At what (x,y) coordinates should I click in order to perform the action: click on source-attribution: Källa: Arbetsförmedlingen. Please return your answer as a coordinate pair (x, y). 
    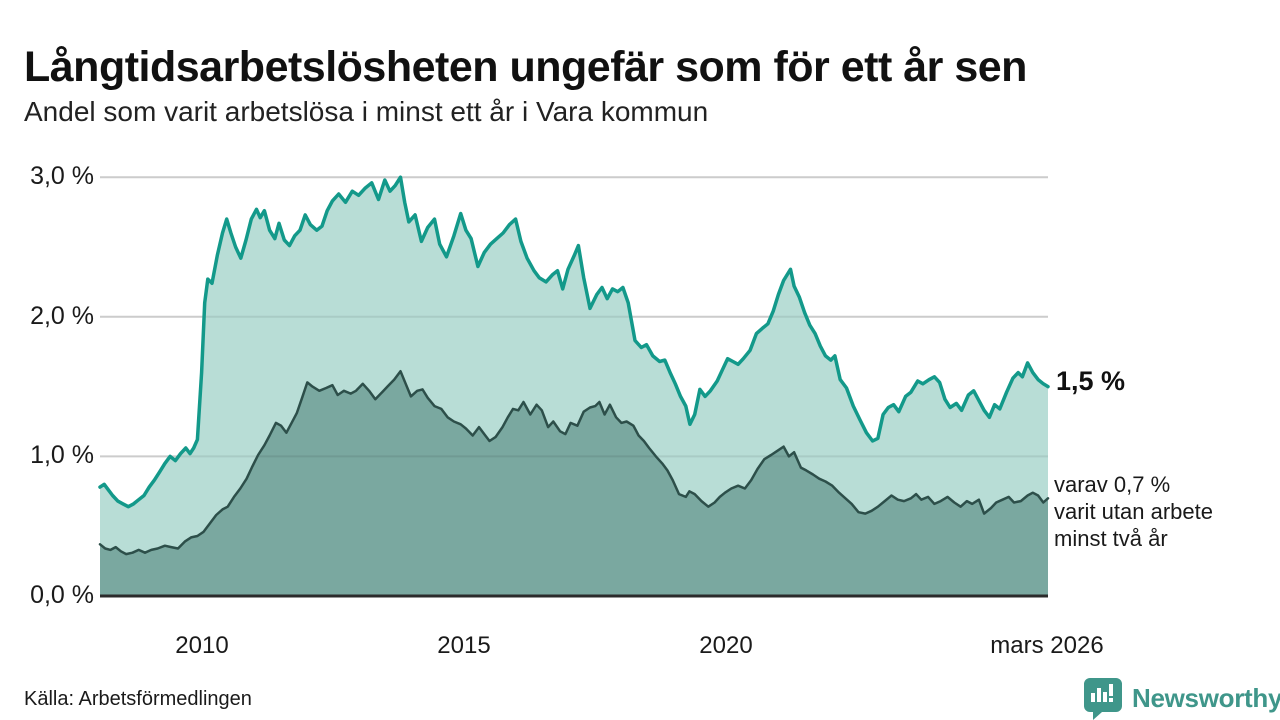
    Looking at the image, I should click on (138, 699).